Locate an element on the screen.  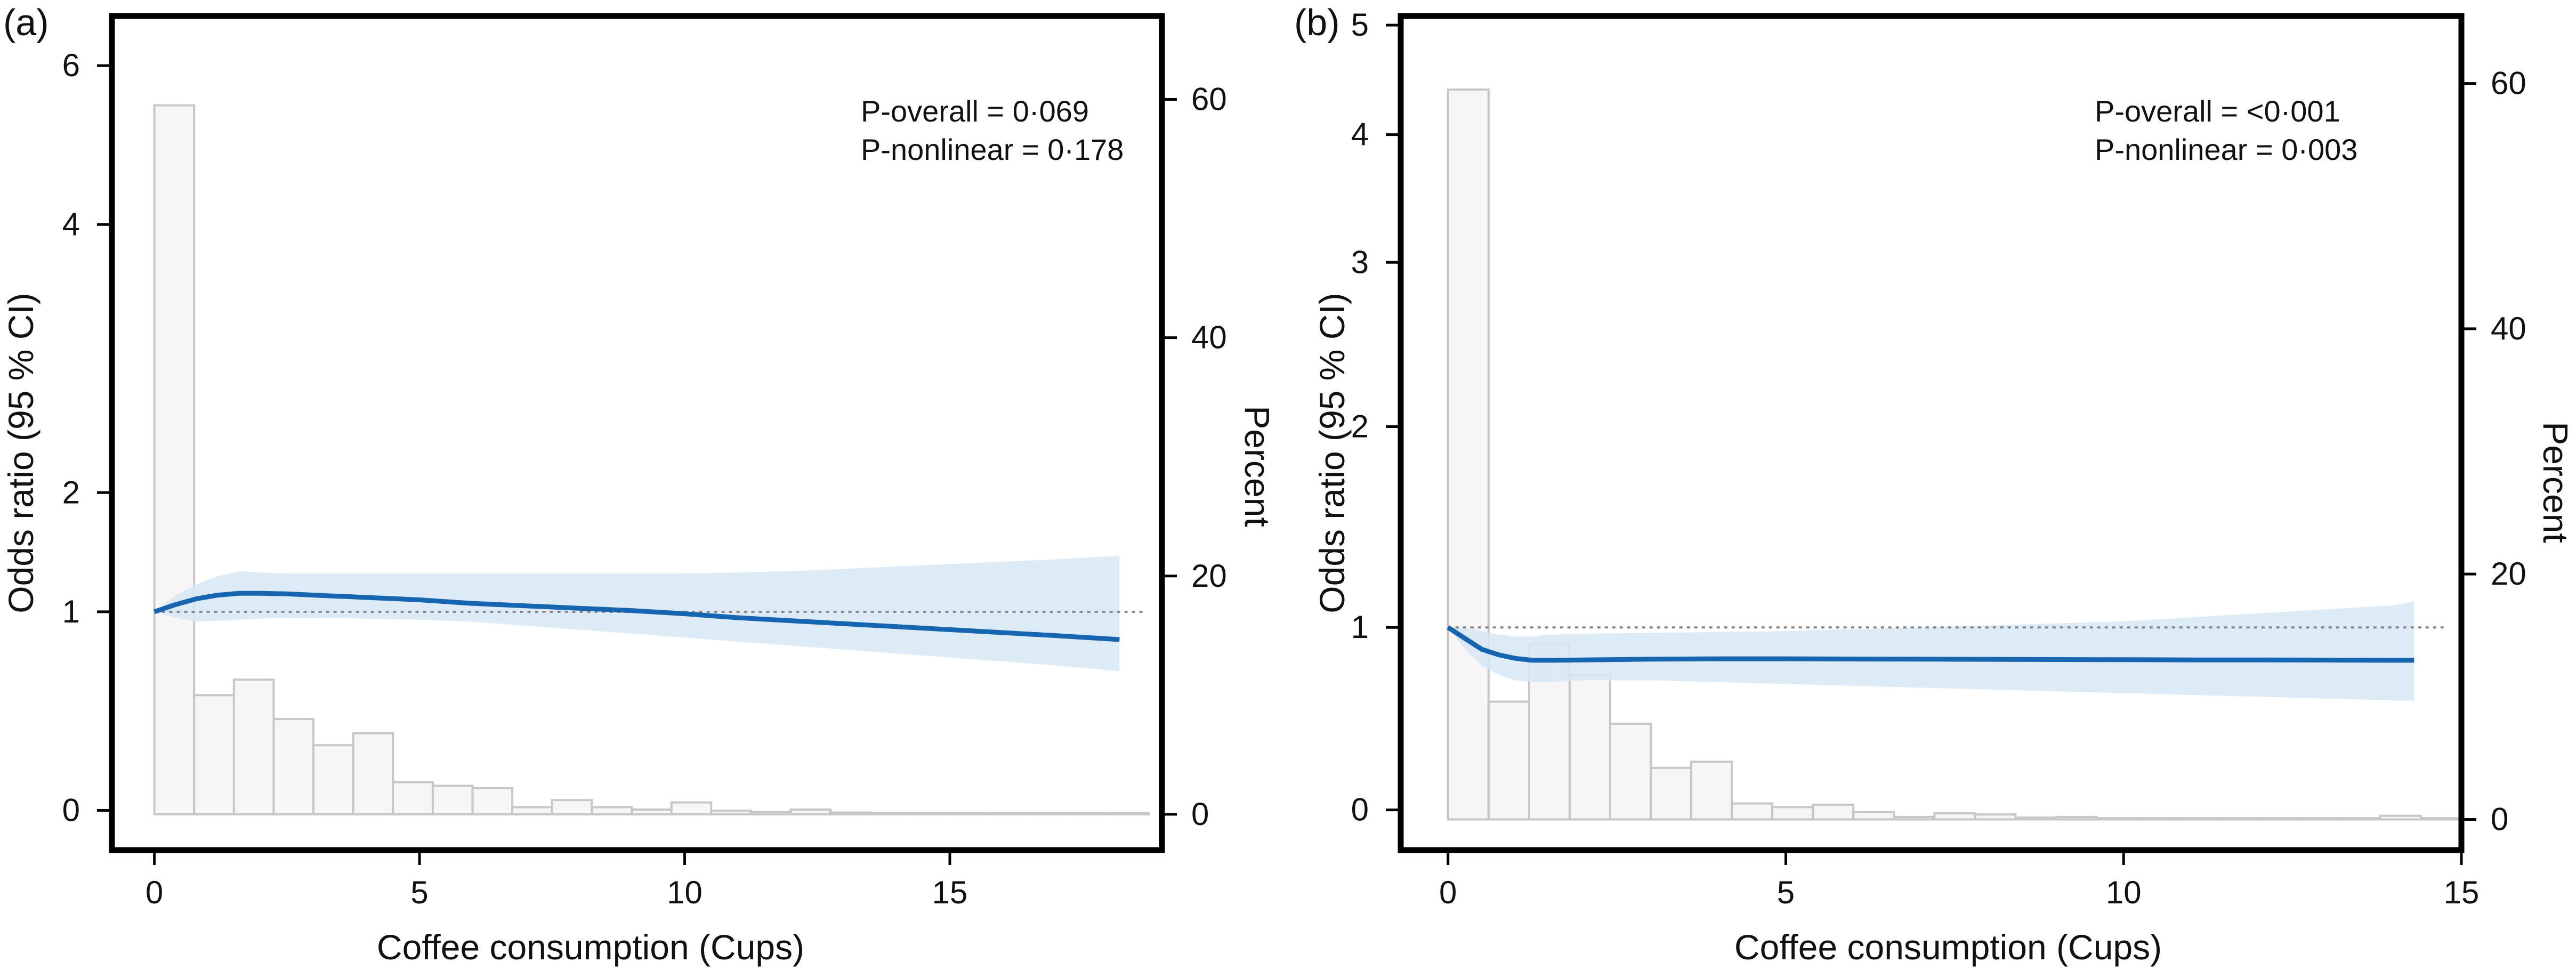
y-tick-label-right-a: 40 is located at coordinates (1209, 337).